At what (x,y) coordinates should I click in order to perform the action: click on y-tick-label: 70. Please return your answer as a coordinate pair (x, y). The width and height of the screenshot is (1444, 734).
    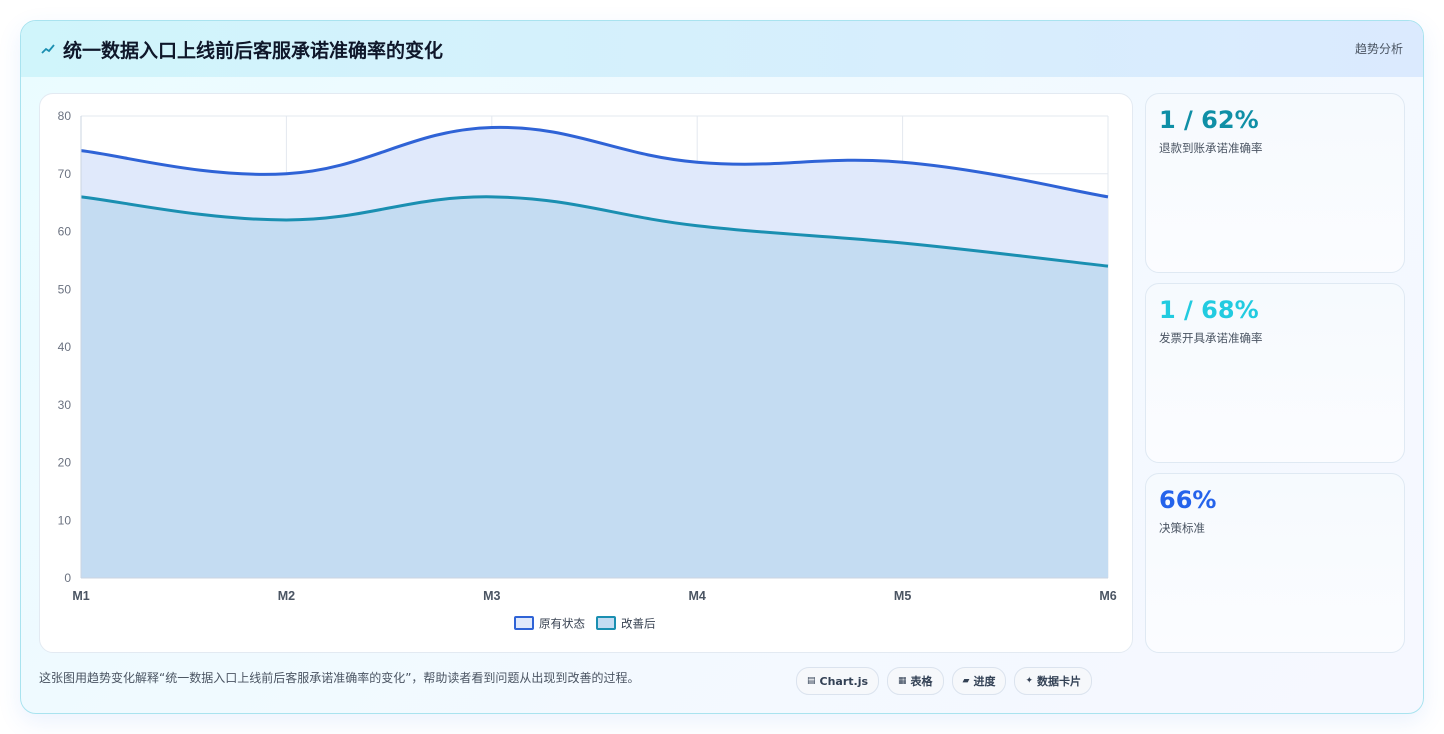
    Looking at the image, I should click on (65, 174).